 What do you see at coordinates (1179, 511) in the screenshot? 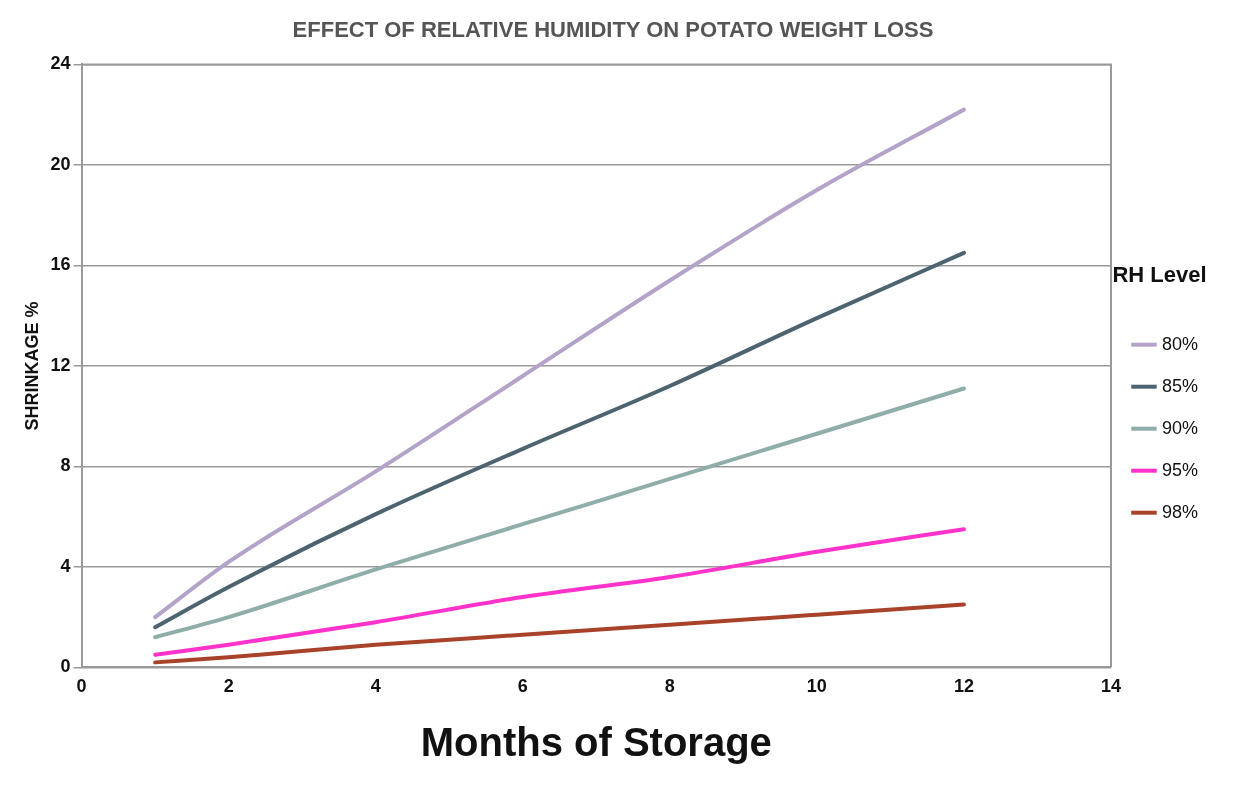
I see `legend-label: 98%` at bounding box center [1179, 511].